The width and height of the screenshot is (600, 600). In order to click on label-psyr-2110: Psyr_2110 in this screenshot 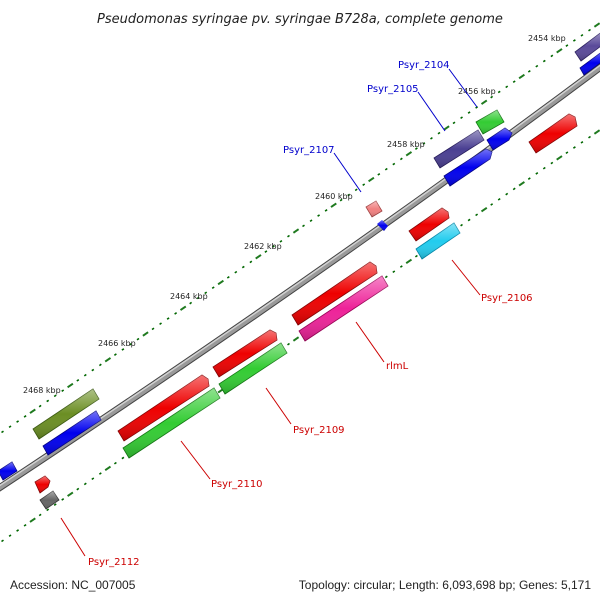, I will do `click(237, 484)`.